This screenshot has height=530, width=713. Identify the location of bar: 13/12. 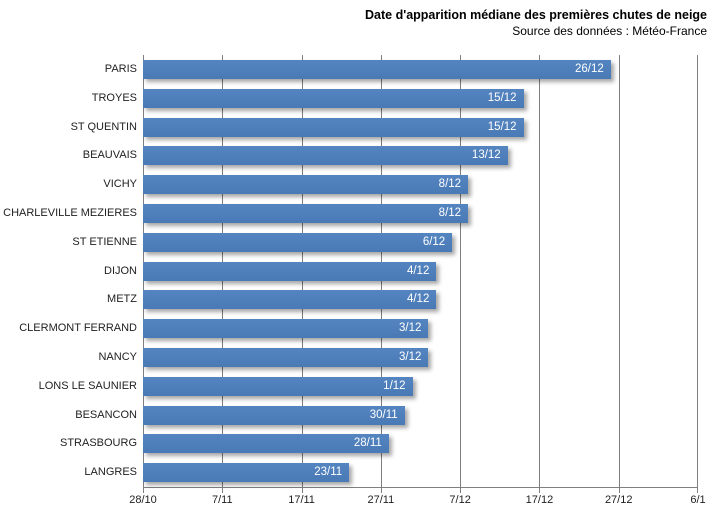
(325, 156).